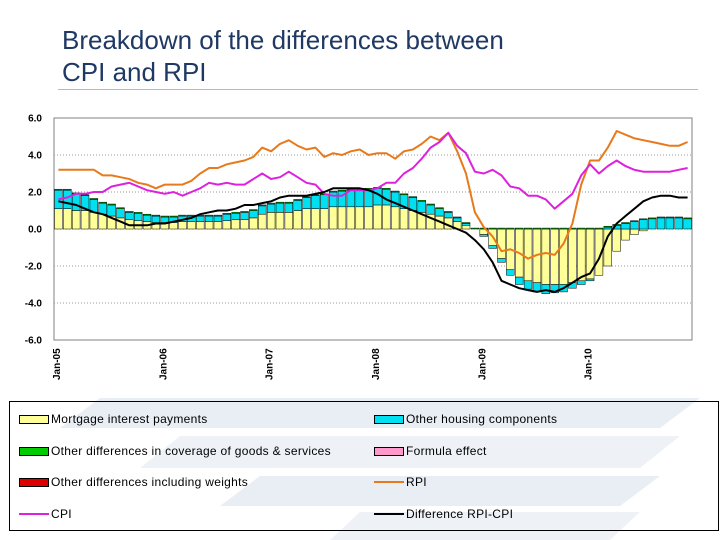  What do you see at coordinates (482, 364) in the screenshot?
I see `x-tick-label: Jan-09` at bounding box center [482, 364].